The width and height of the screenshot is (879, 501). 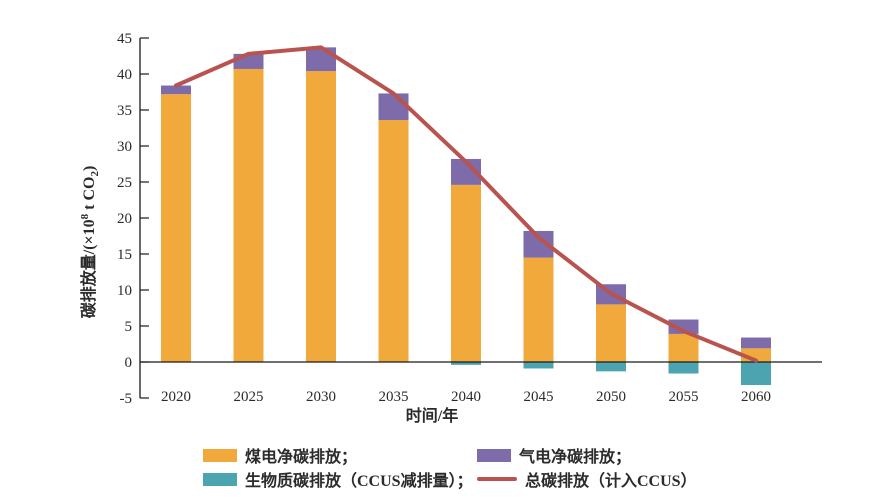 I want to click on y-tick-label: 25, so click(x=124, y=183).